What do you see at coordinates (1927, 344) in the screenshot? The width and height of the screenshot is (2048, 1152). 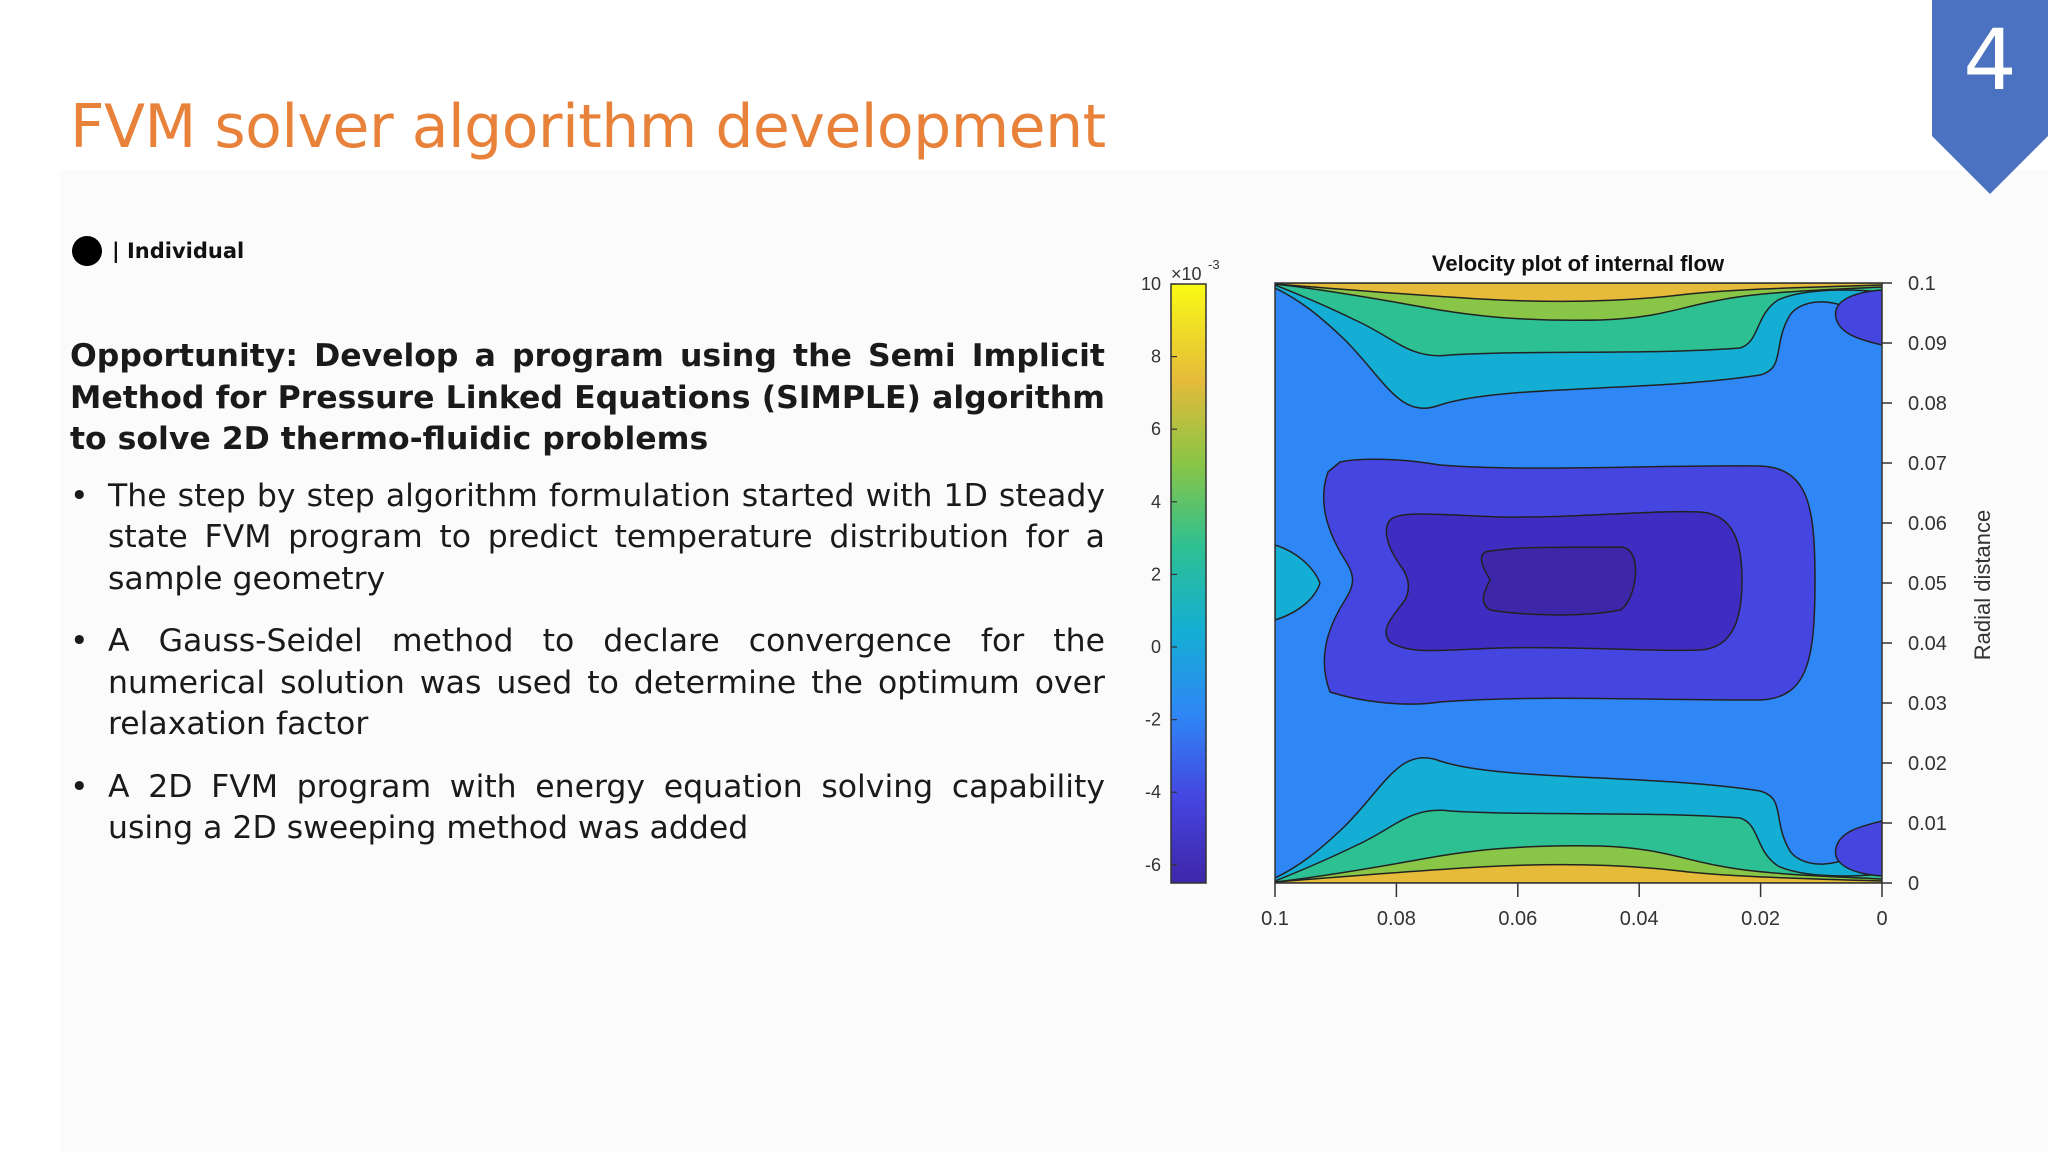 I see `y-tick-label: 0.09` at bounding box center [1927, 344].